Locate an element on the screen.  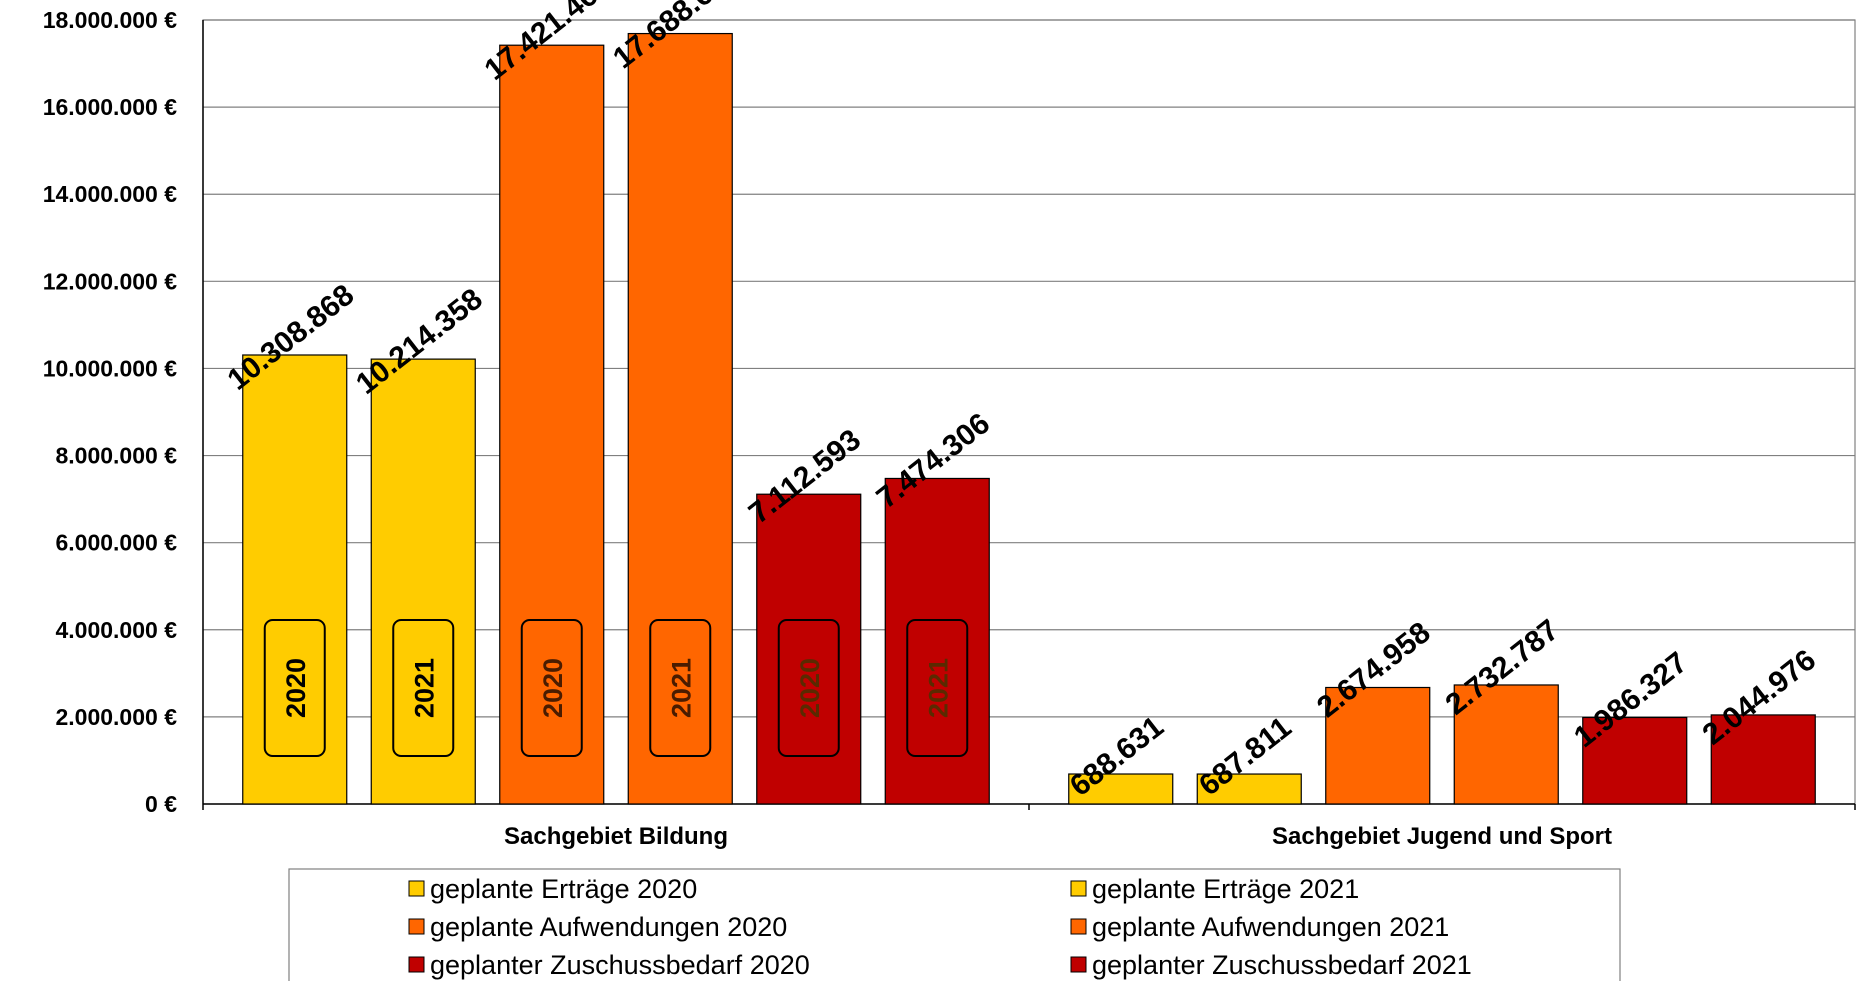
y-tick-label: 10.000.000 € is located at coordinates (110, 368).